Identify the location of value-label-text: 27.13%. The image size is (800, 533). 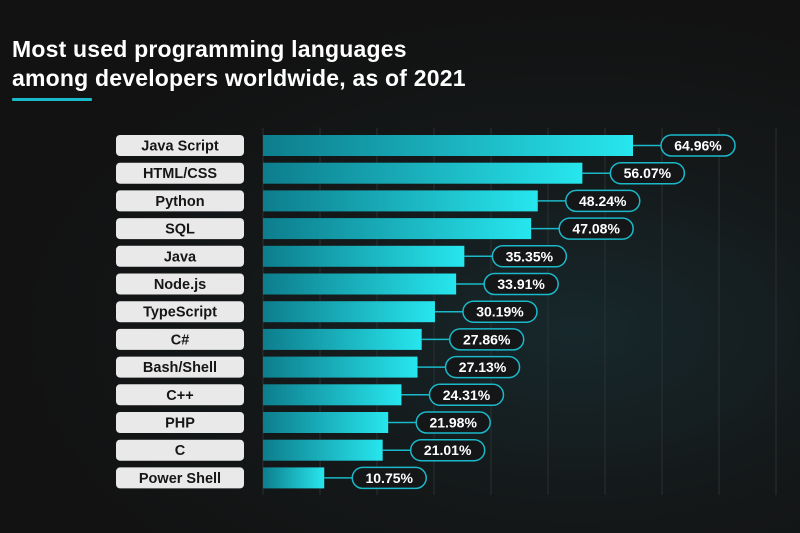
(483, 367).